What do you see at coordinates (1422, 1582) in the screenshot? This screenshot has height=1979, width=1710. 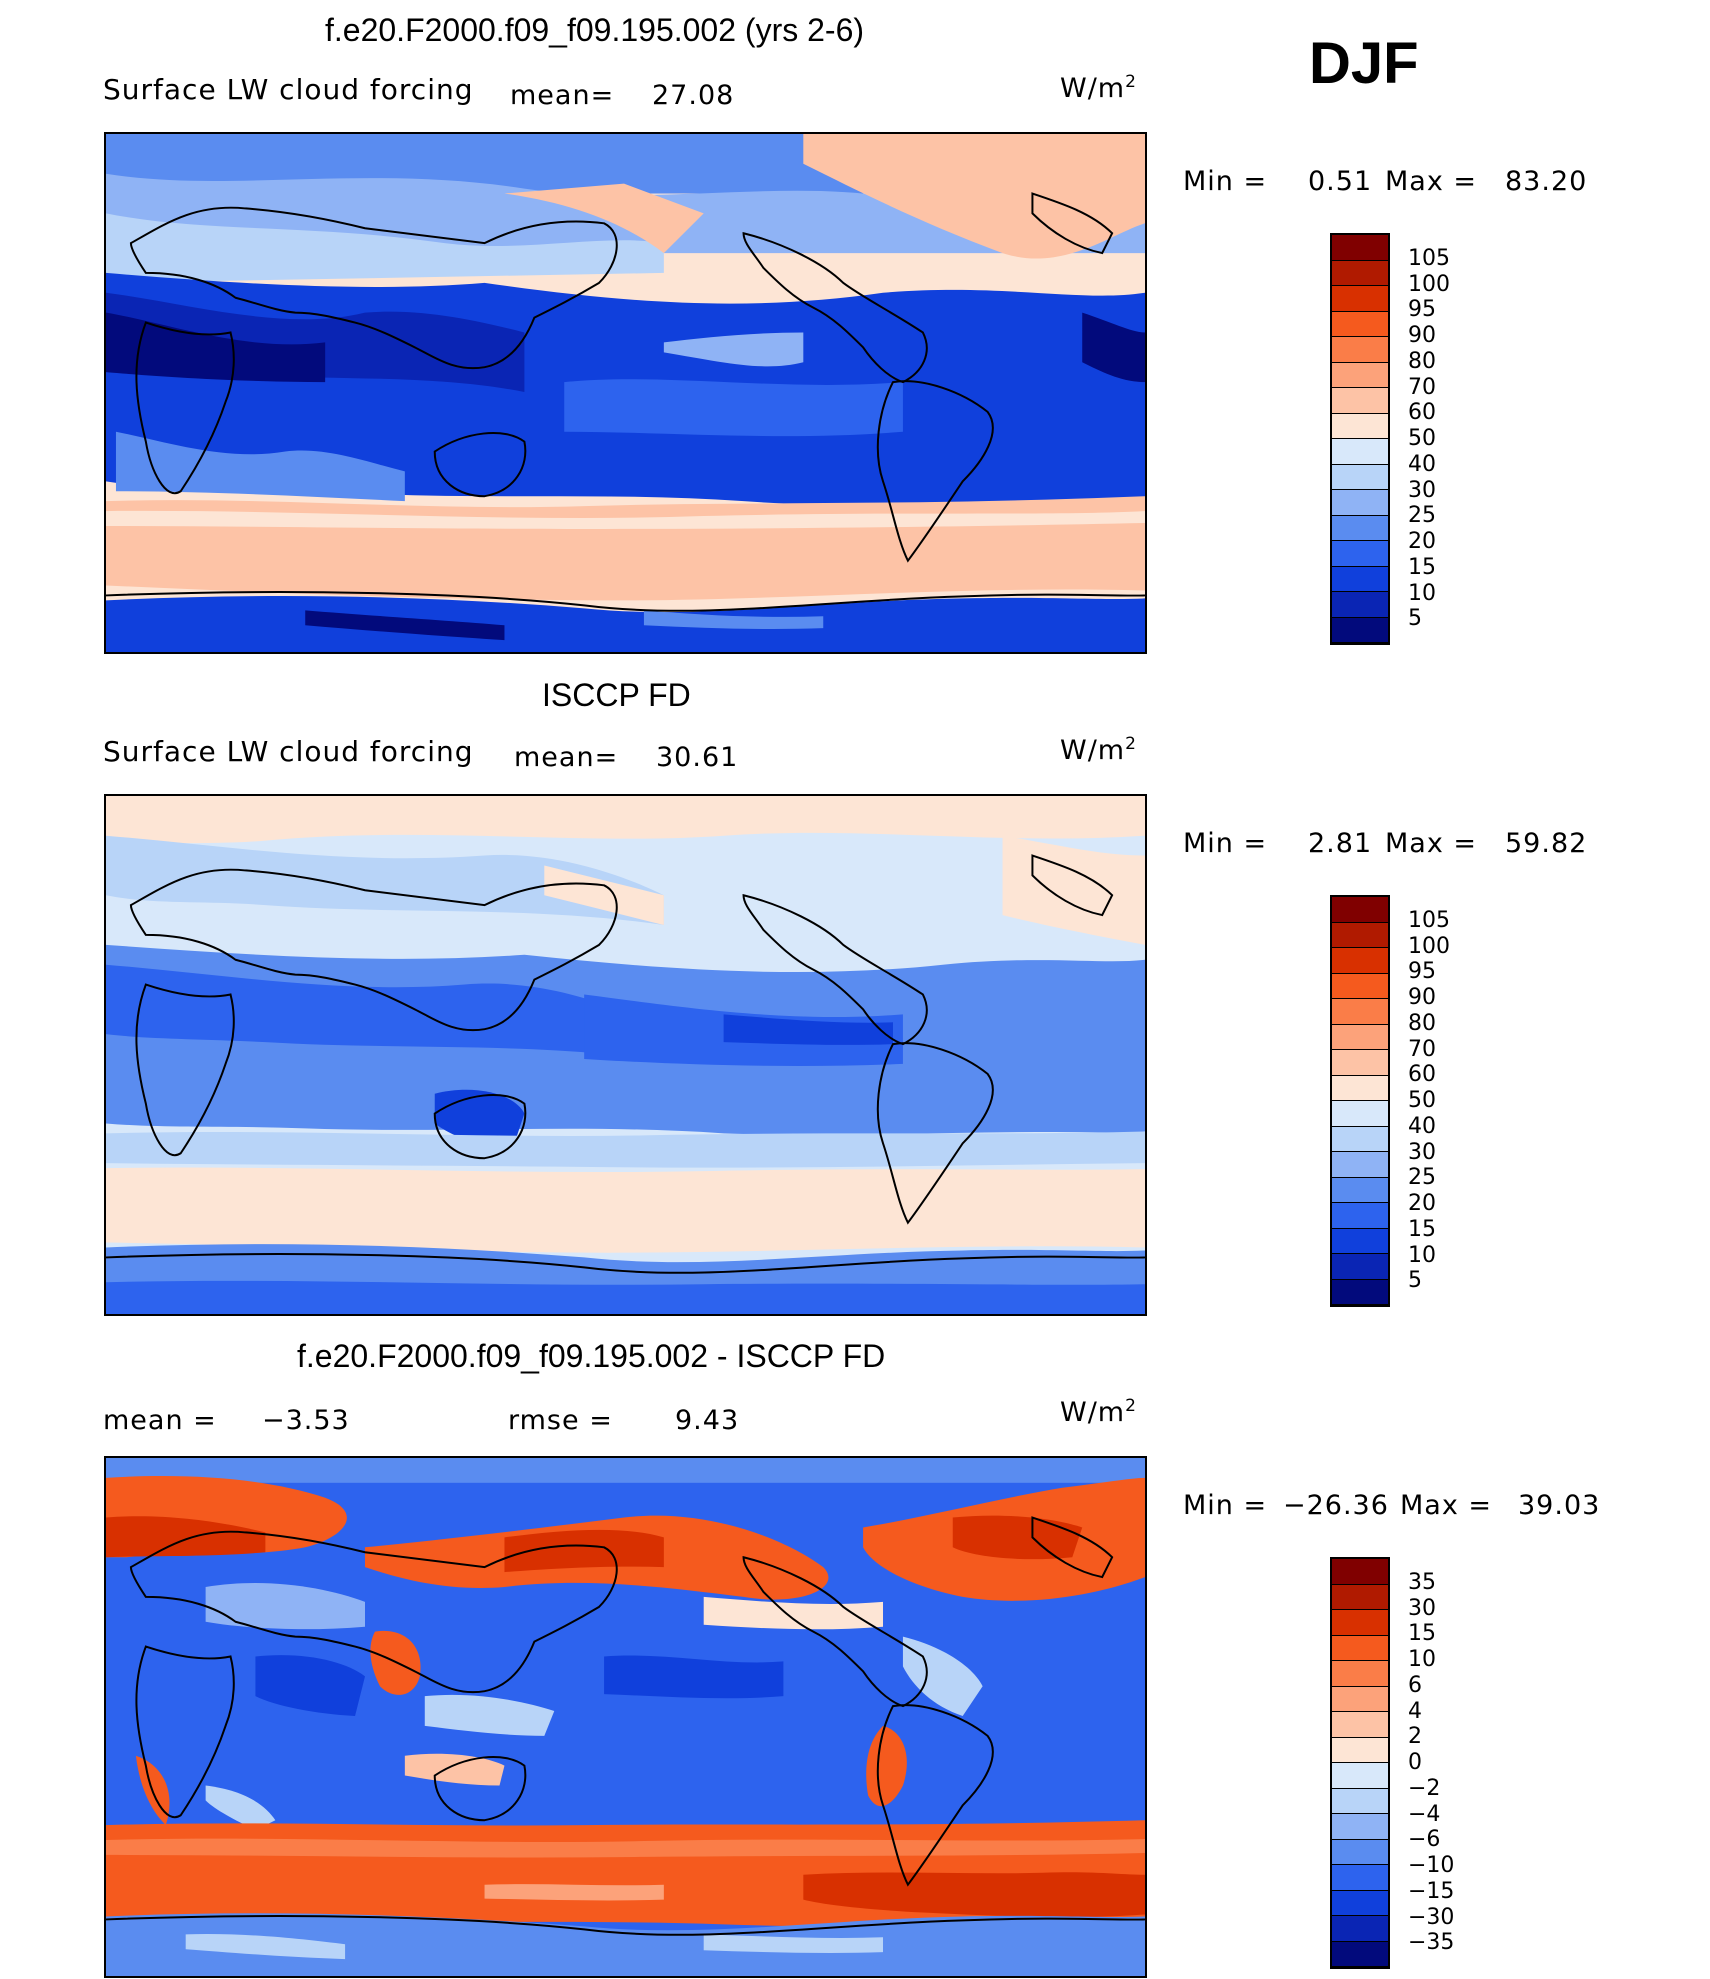 I see `colorbar-tick-label: 35` at bounding box center [1422, 1582].